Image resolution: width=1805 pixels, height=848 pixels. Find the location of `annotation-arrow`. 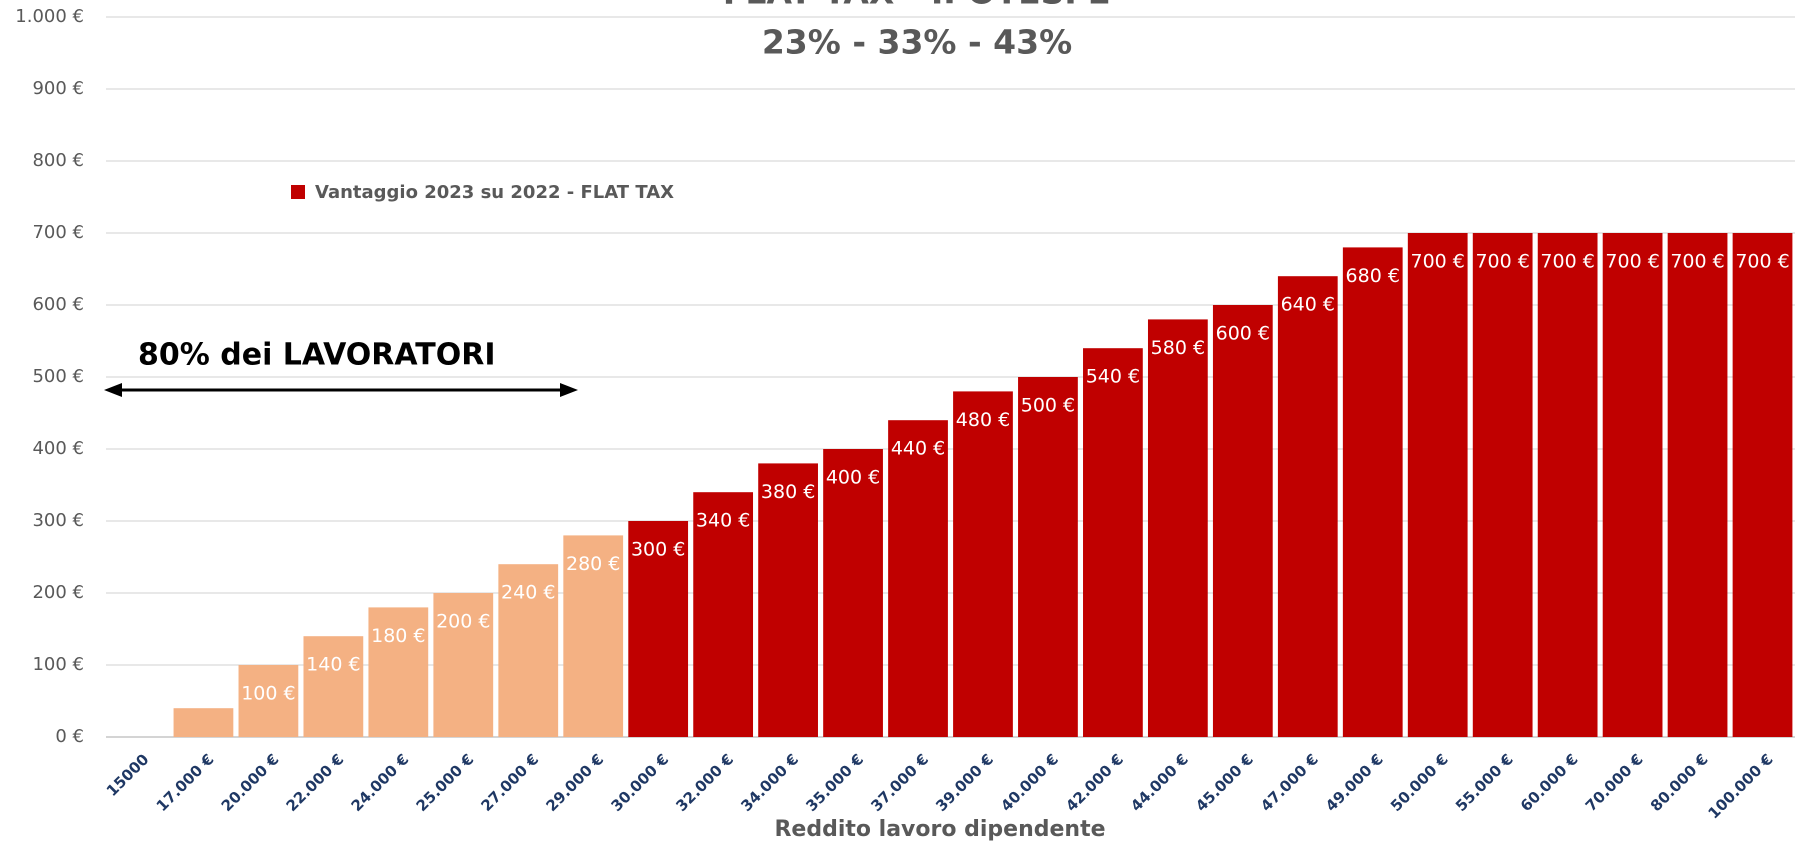

annotation-arrow is located at coordinates (341, 390).